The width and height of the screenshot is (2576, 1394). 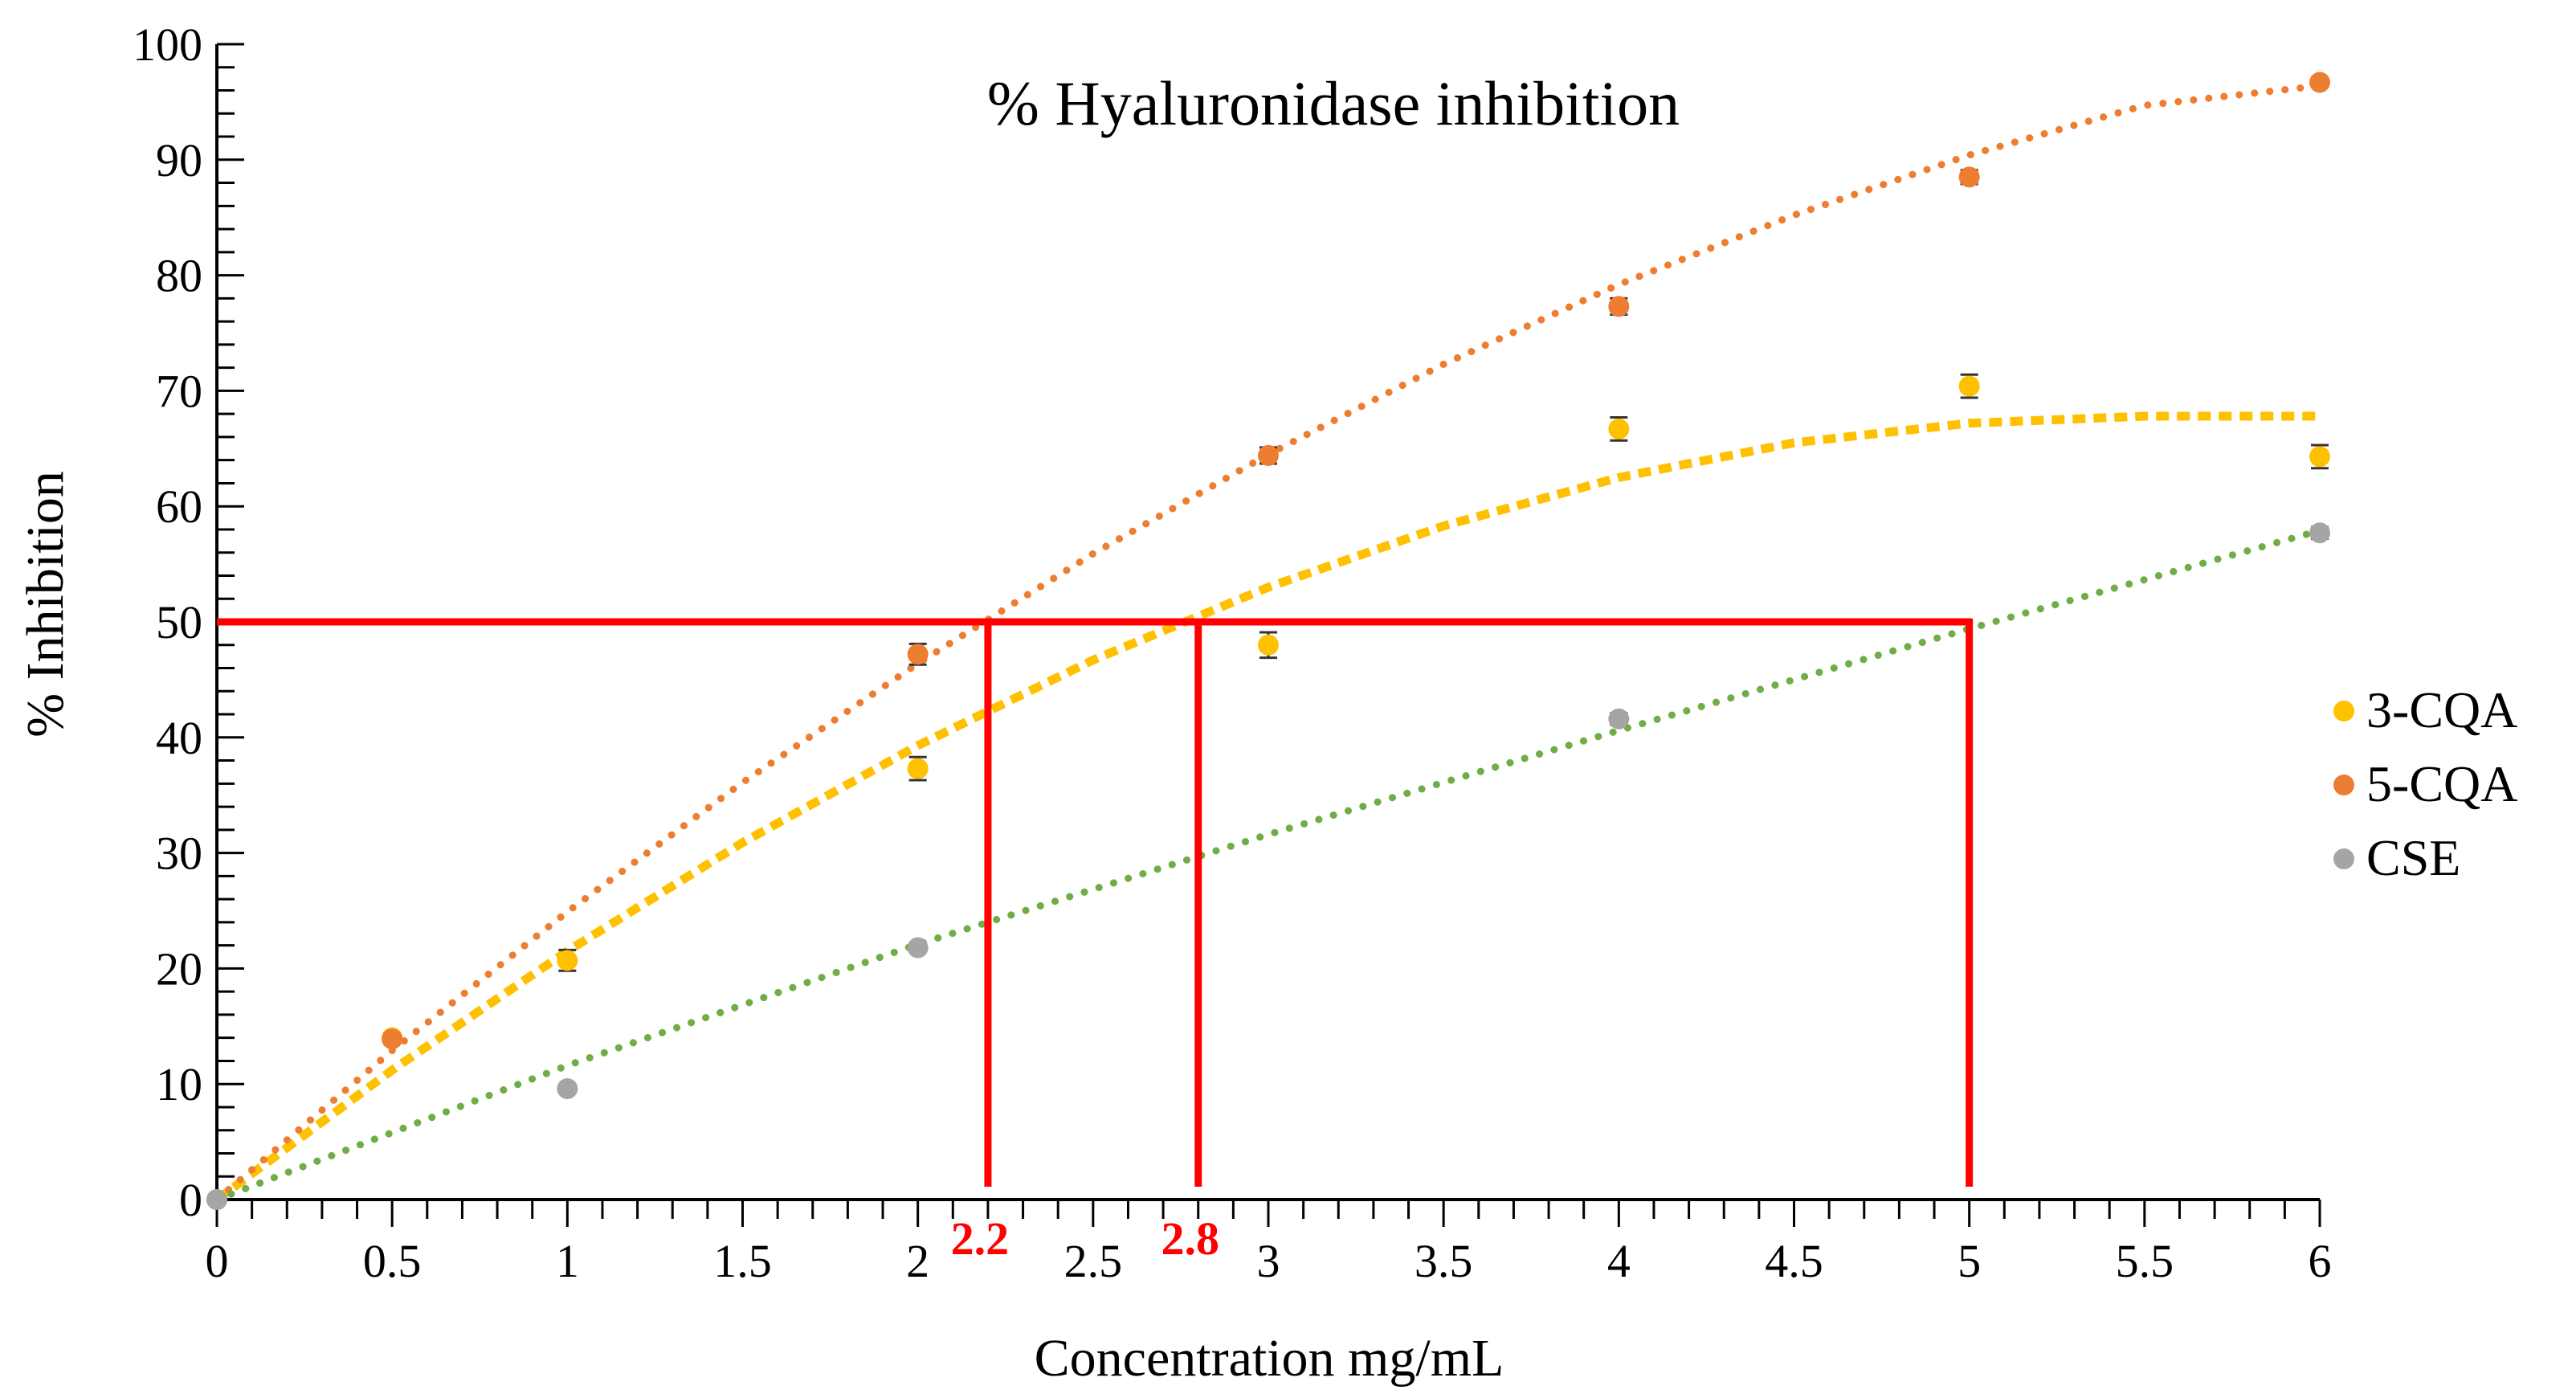 What do you see at coordinates (2441, 709) in the screenshot?
I see `legend-label: 3-CQA` at bounding box center [2441, 709].